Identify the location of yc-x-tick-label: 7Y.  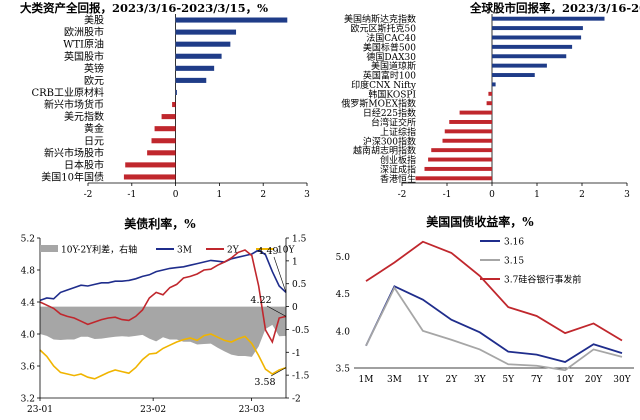
(537, 380).